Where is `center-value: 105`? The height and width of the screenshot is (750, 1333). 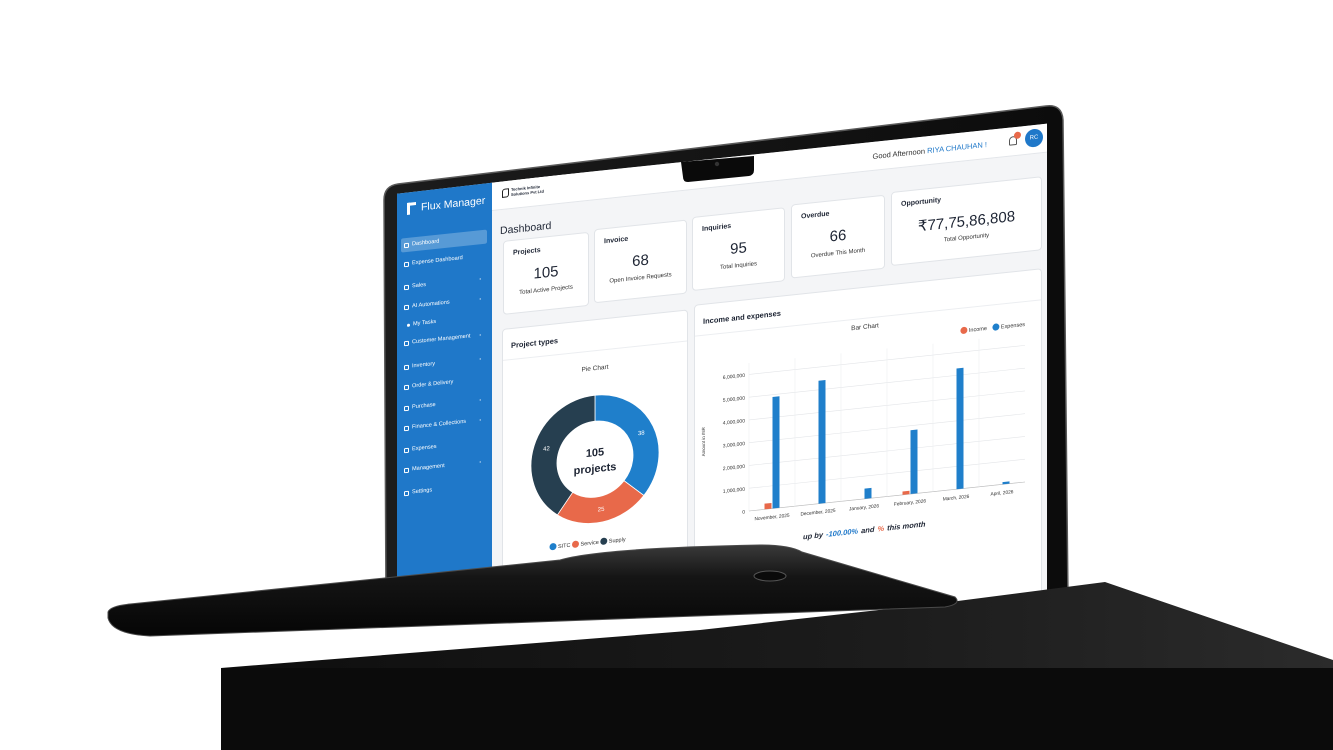
center-value: 105 is located at coordinates (595, 453).